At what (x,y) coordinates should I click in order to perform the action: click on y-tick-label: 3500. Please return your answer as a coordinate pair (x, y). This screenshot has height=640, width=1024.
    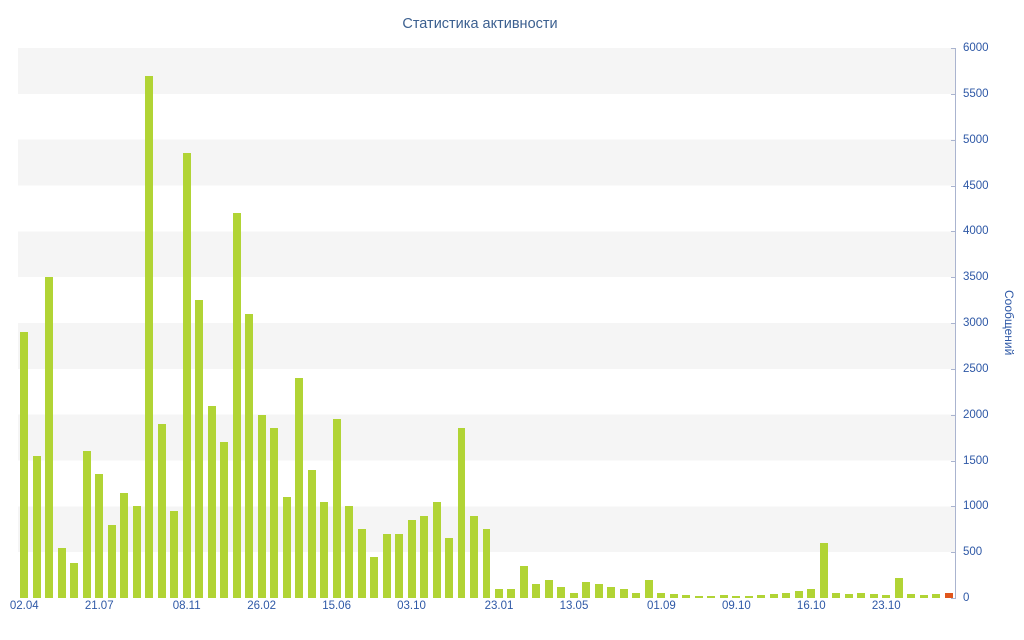
    Looking at the image, I should click on (976, 277).